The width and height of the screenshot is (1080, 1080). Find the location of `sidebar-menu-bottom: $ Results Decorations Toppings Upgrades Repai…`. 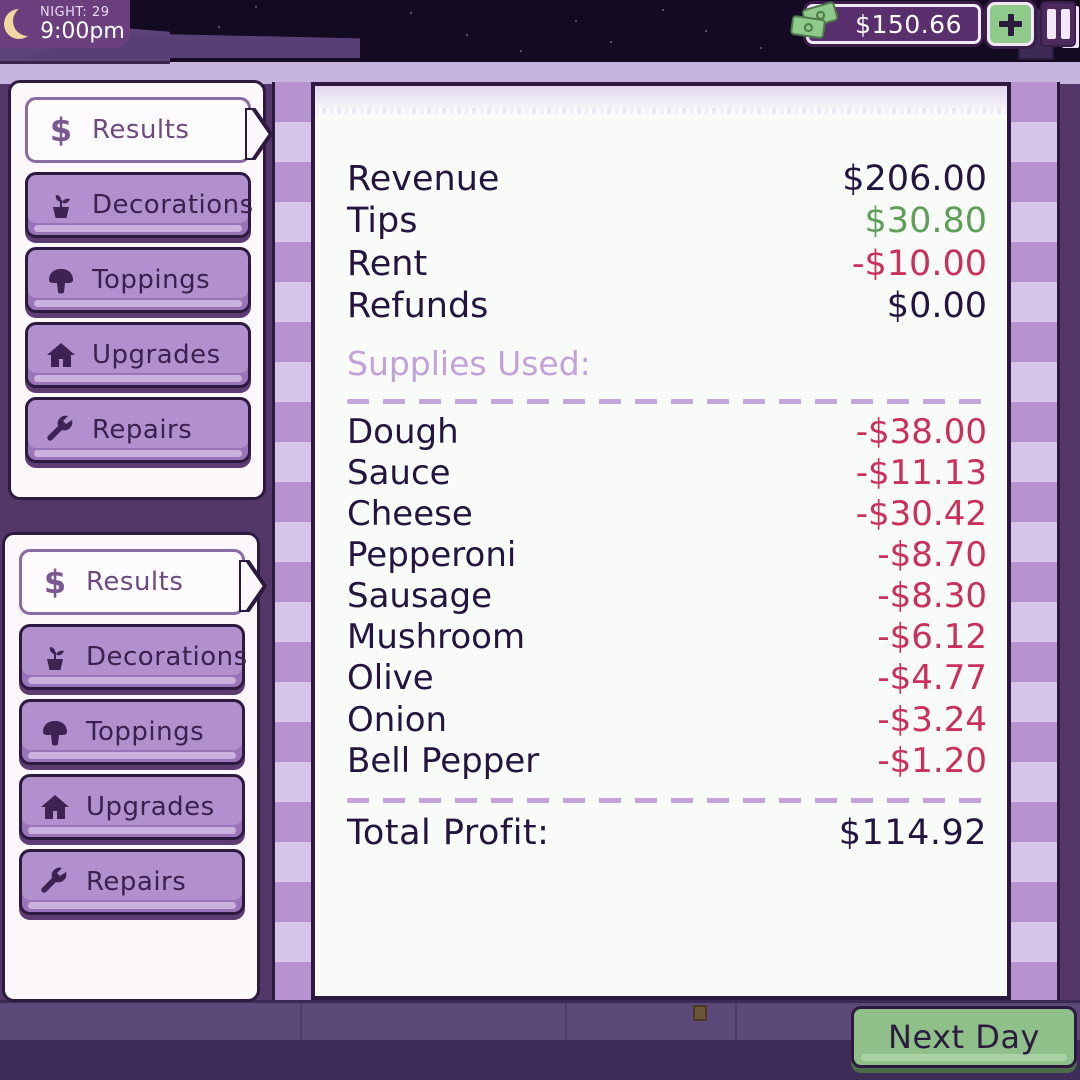

sidebar-menu-bottom: $ Results Decorations Toppings Upgrades Repai… is located at coordinates (135, 767).